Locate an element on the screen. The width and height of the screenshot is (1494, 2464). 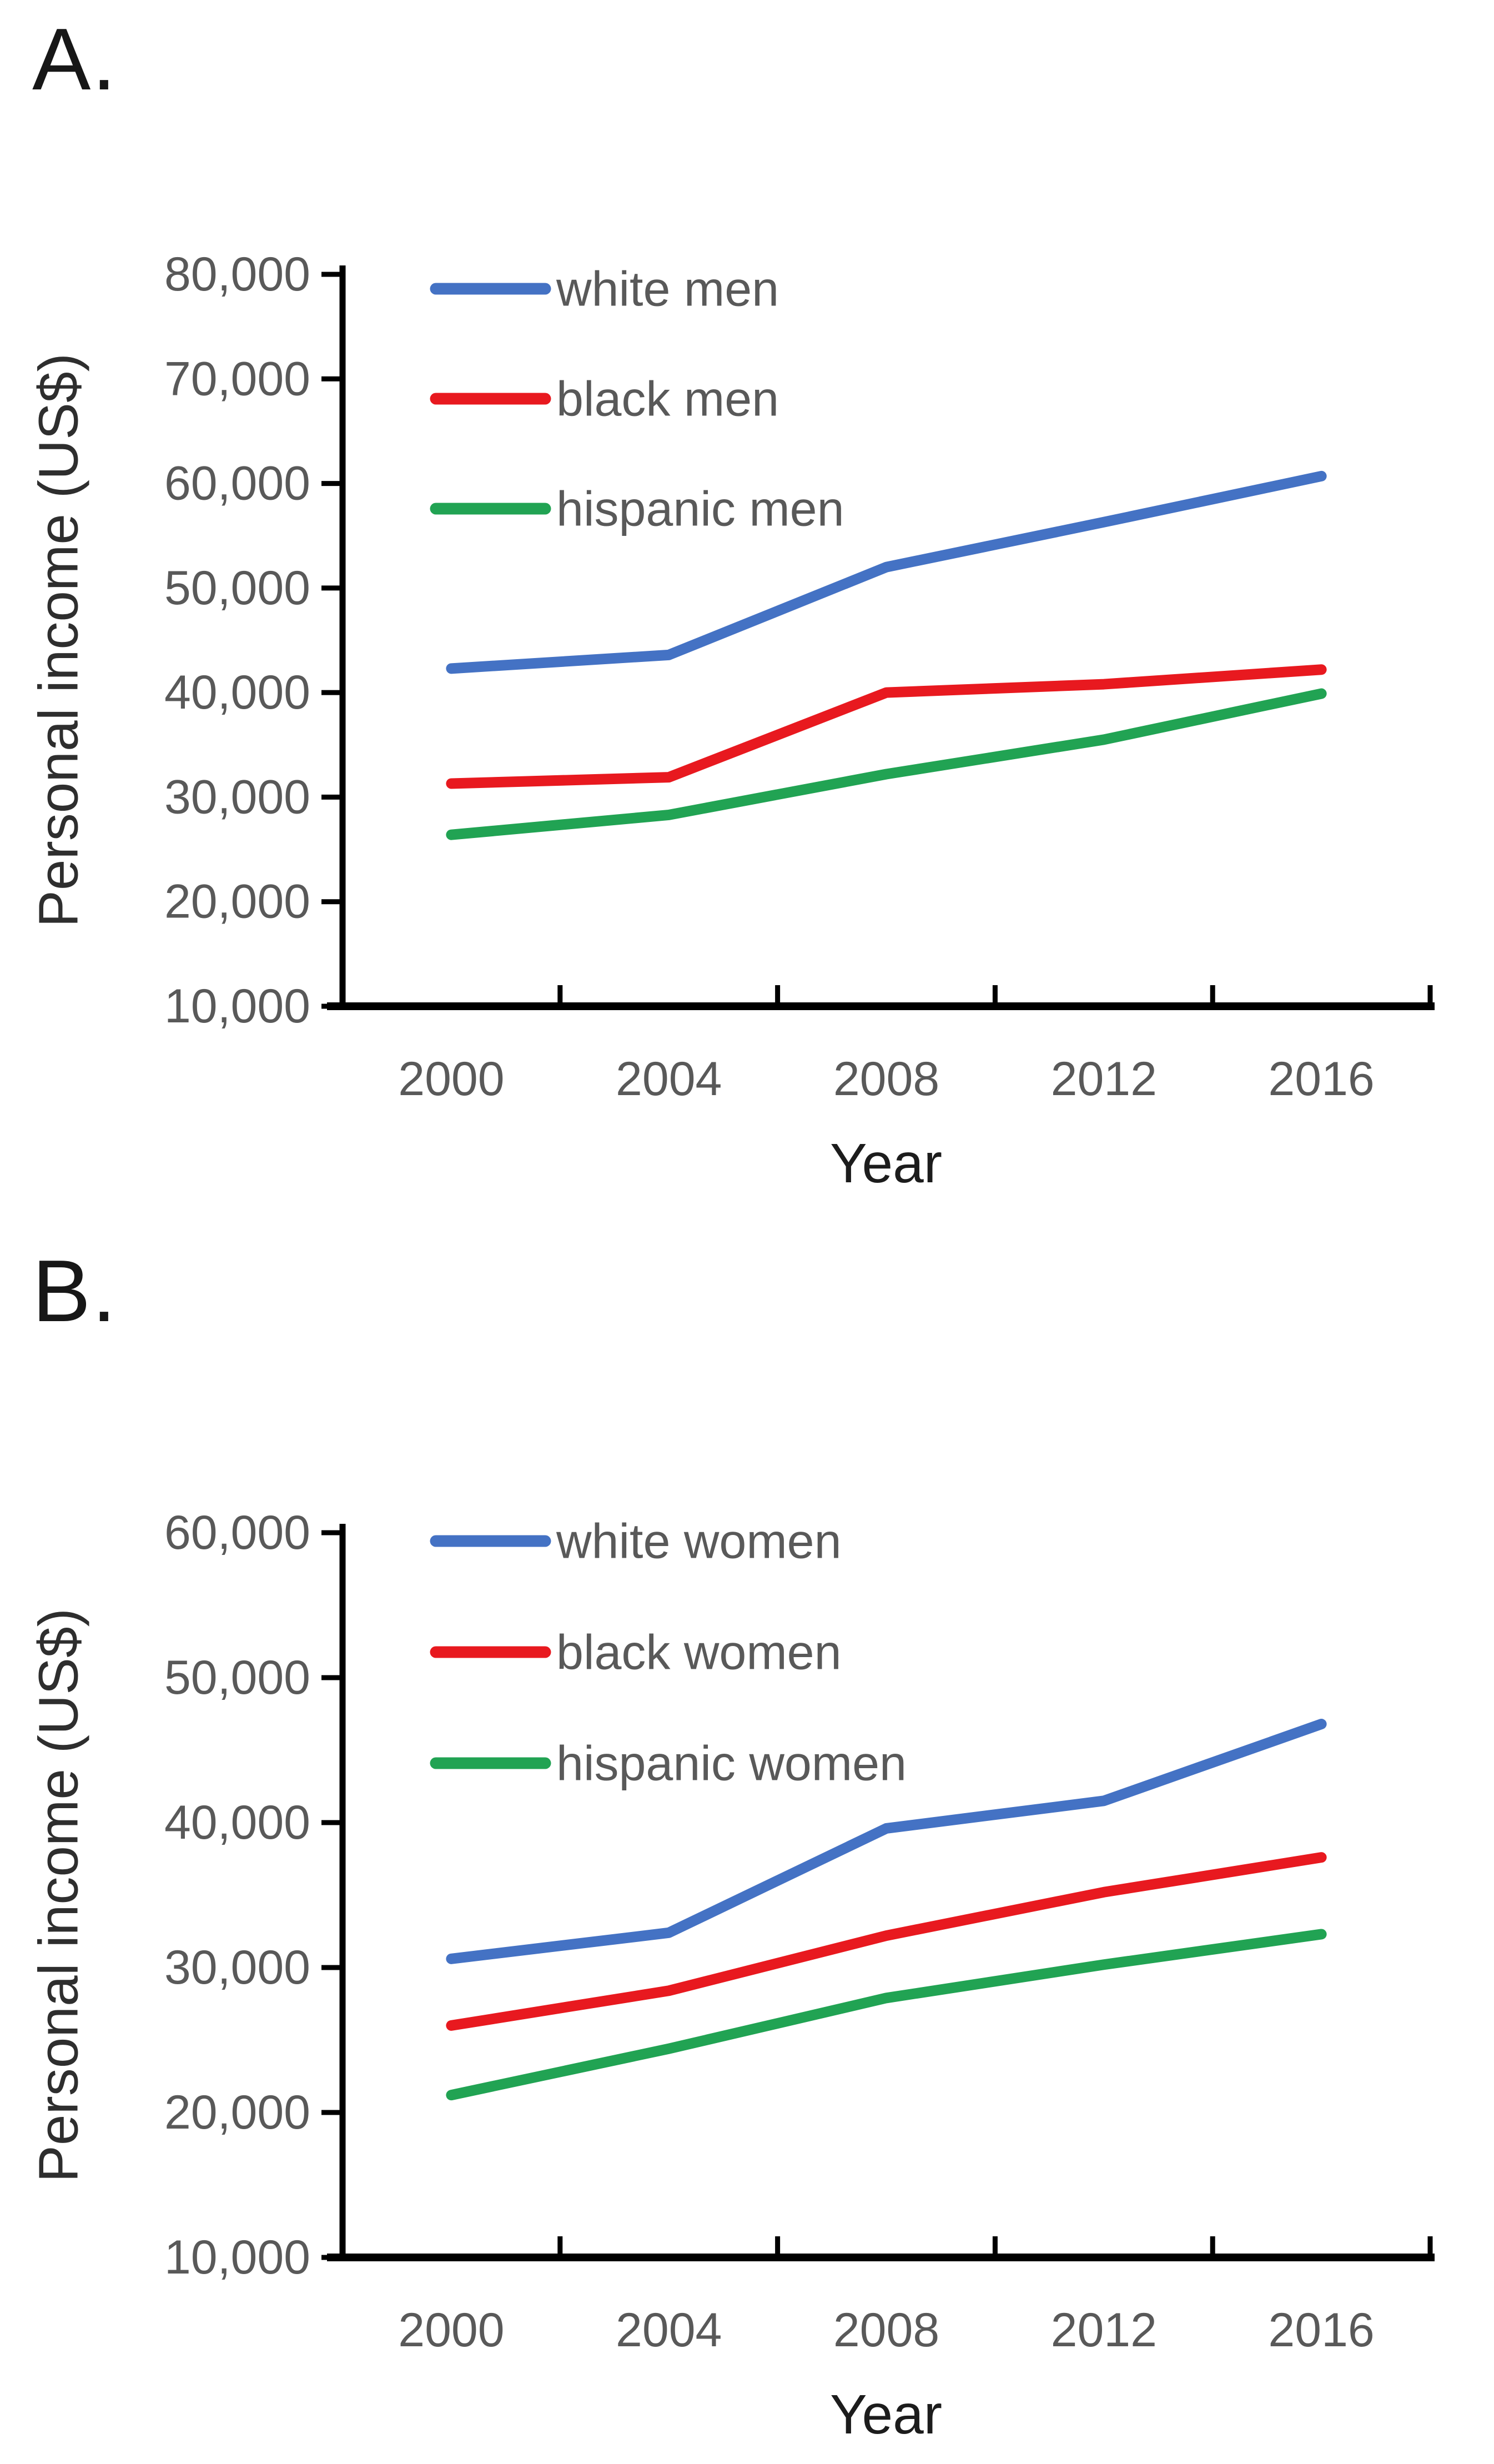
series-line-hispanic-women is located at coordinates (886, 2015).